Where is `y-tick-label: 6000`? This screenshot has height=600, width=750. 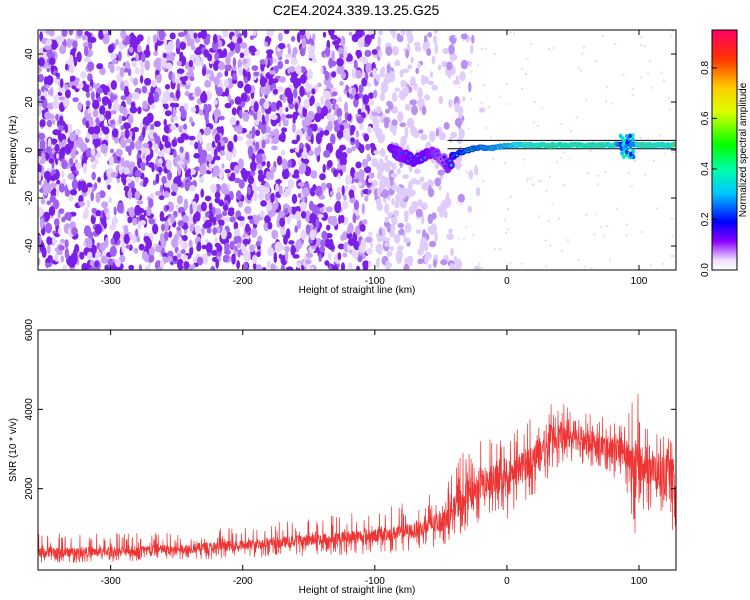
y-tick-label: 6000 is located at coordinates (29, 329).